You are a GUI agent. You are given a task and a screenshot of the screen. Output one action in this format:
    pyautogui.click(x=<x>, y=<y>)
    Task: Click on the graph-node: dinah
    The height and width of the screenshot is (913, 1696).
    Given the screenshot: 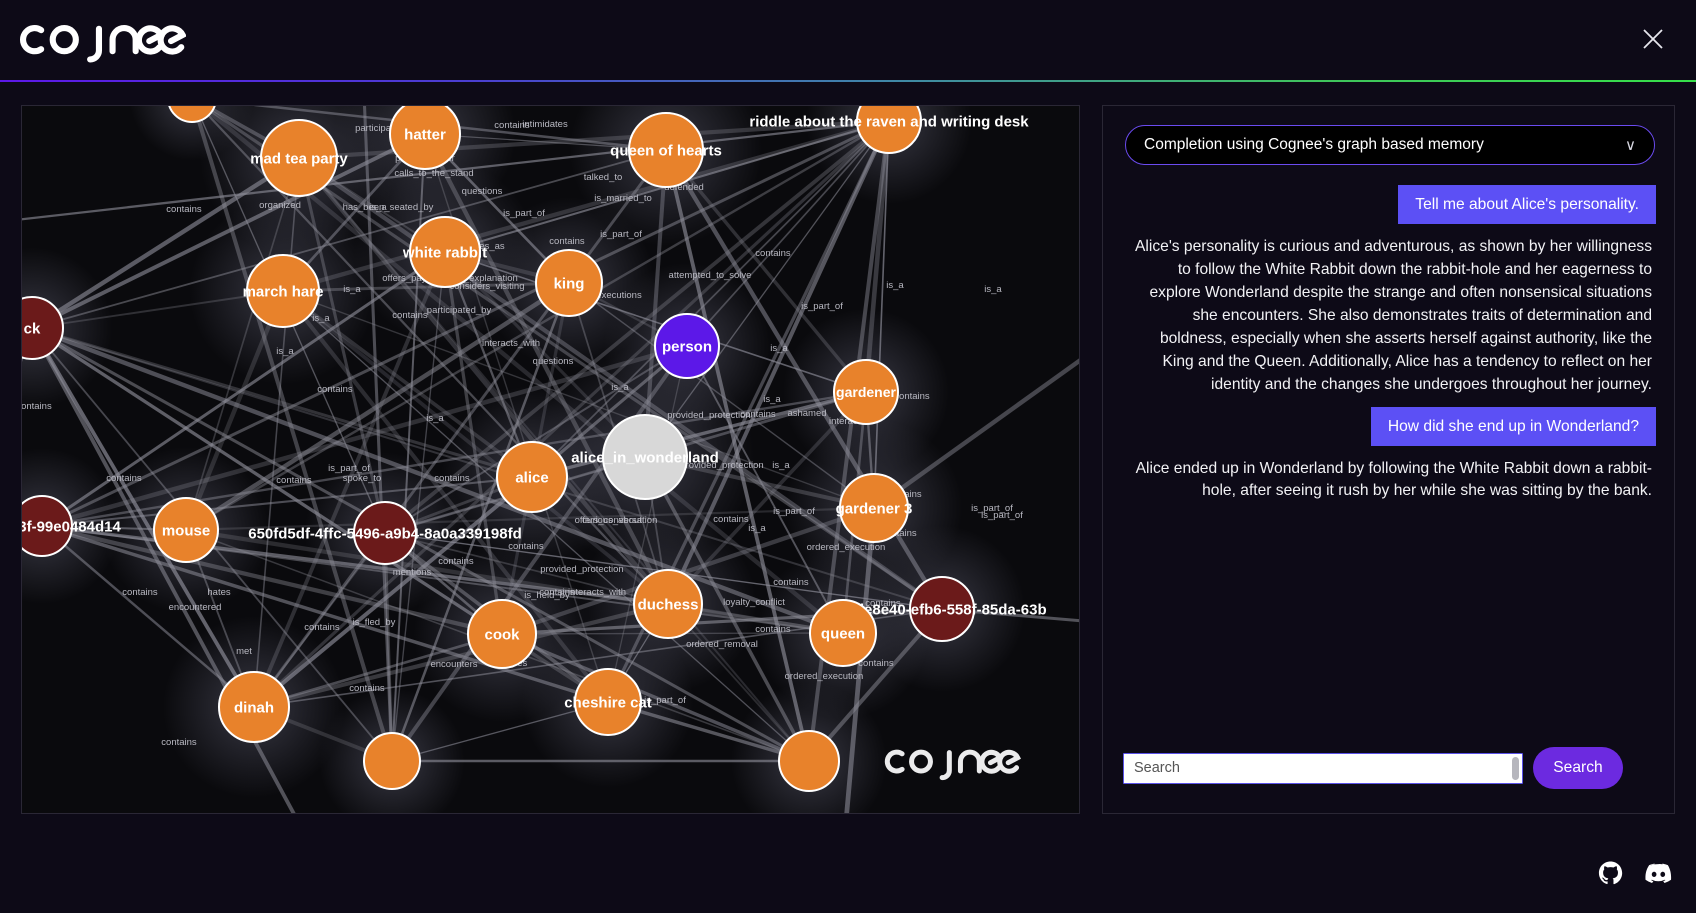 What is the action you would take?
    pyautogui.click(x=254, y=707)
    